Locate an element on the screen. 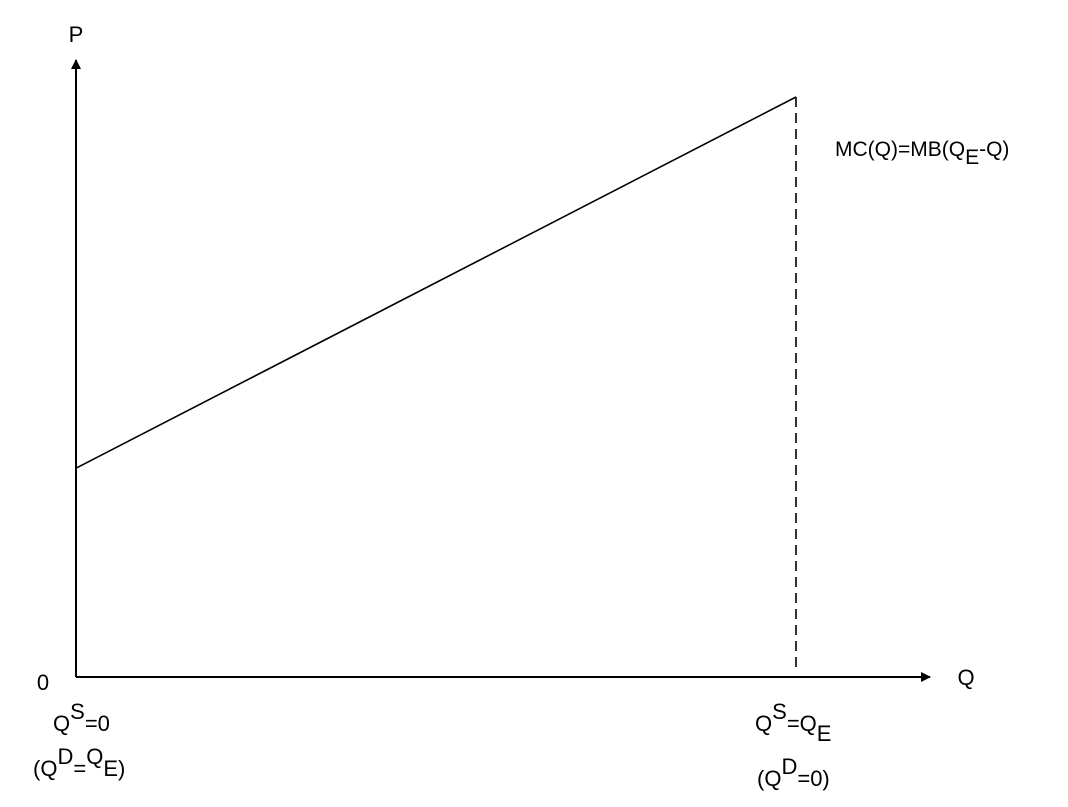  origin-label: 0 is located at coordinates (43, 682).